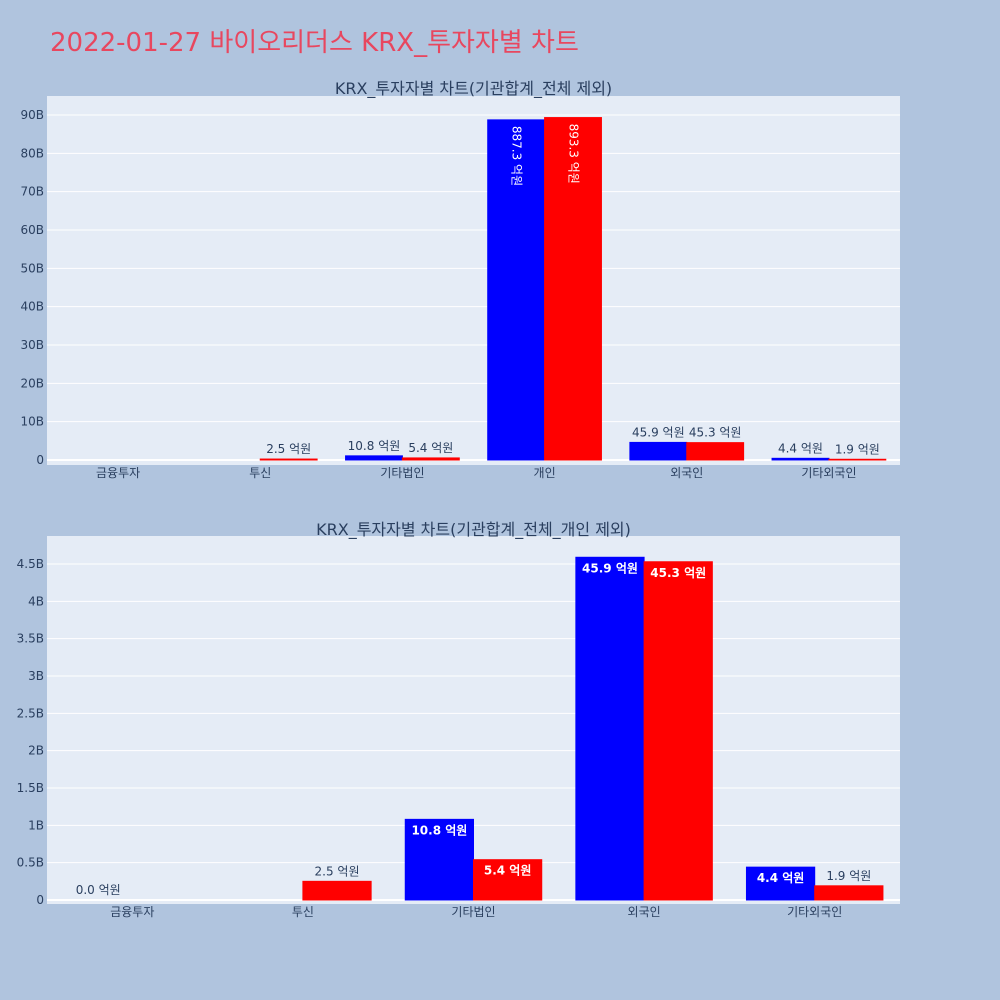 This screenshot has height=1000, width=1000. I want to click on y-tick-label: 1.5B, so click(30, 788).